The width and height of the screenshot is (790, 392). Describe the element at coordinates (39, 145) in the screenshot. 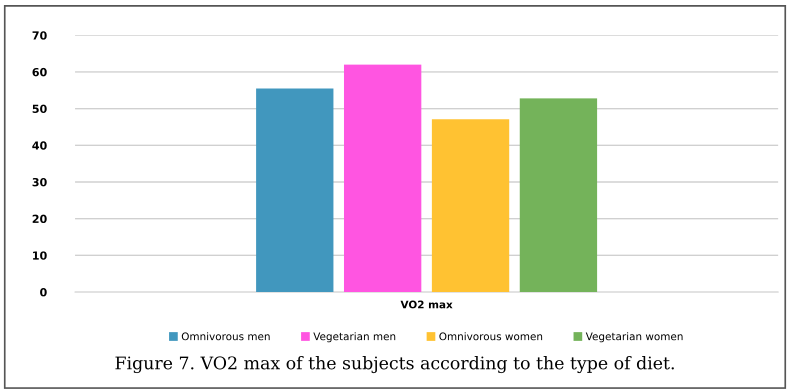

I see `y-tick-label: 40` at that location.